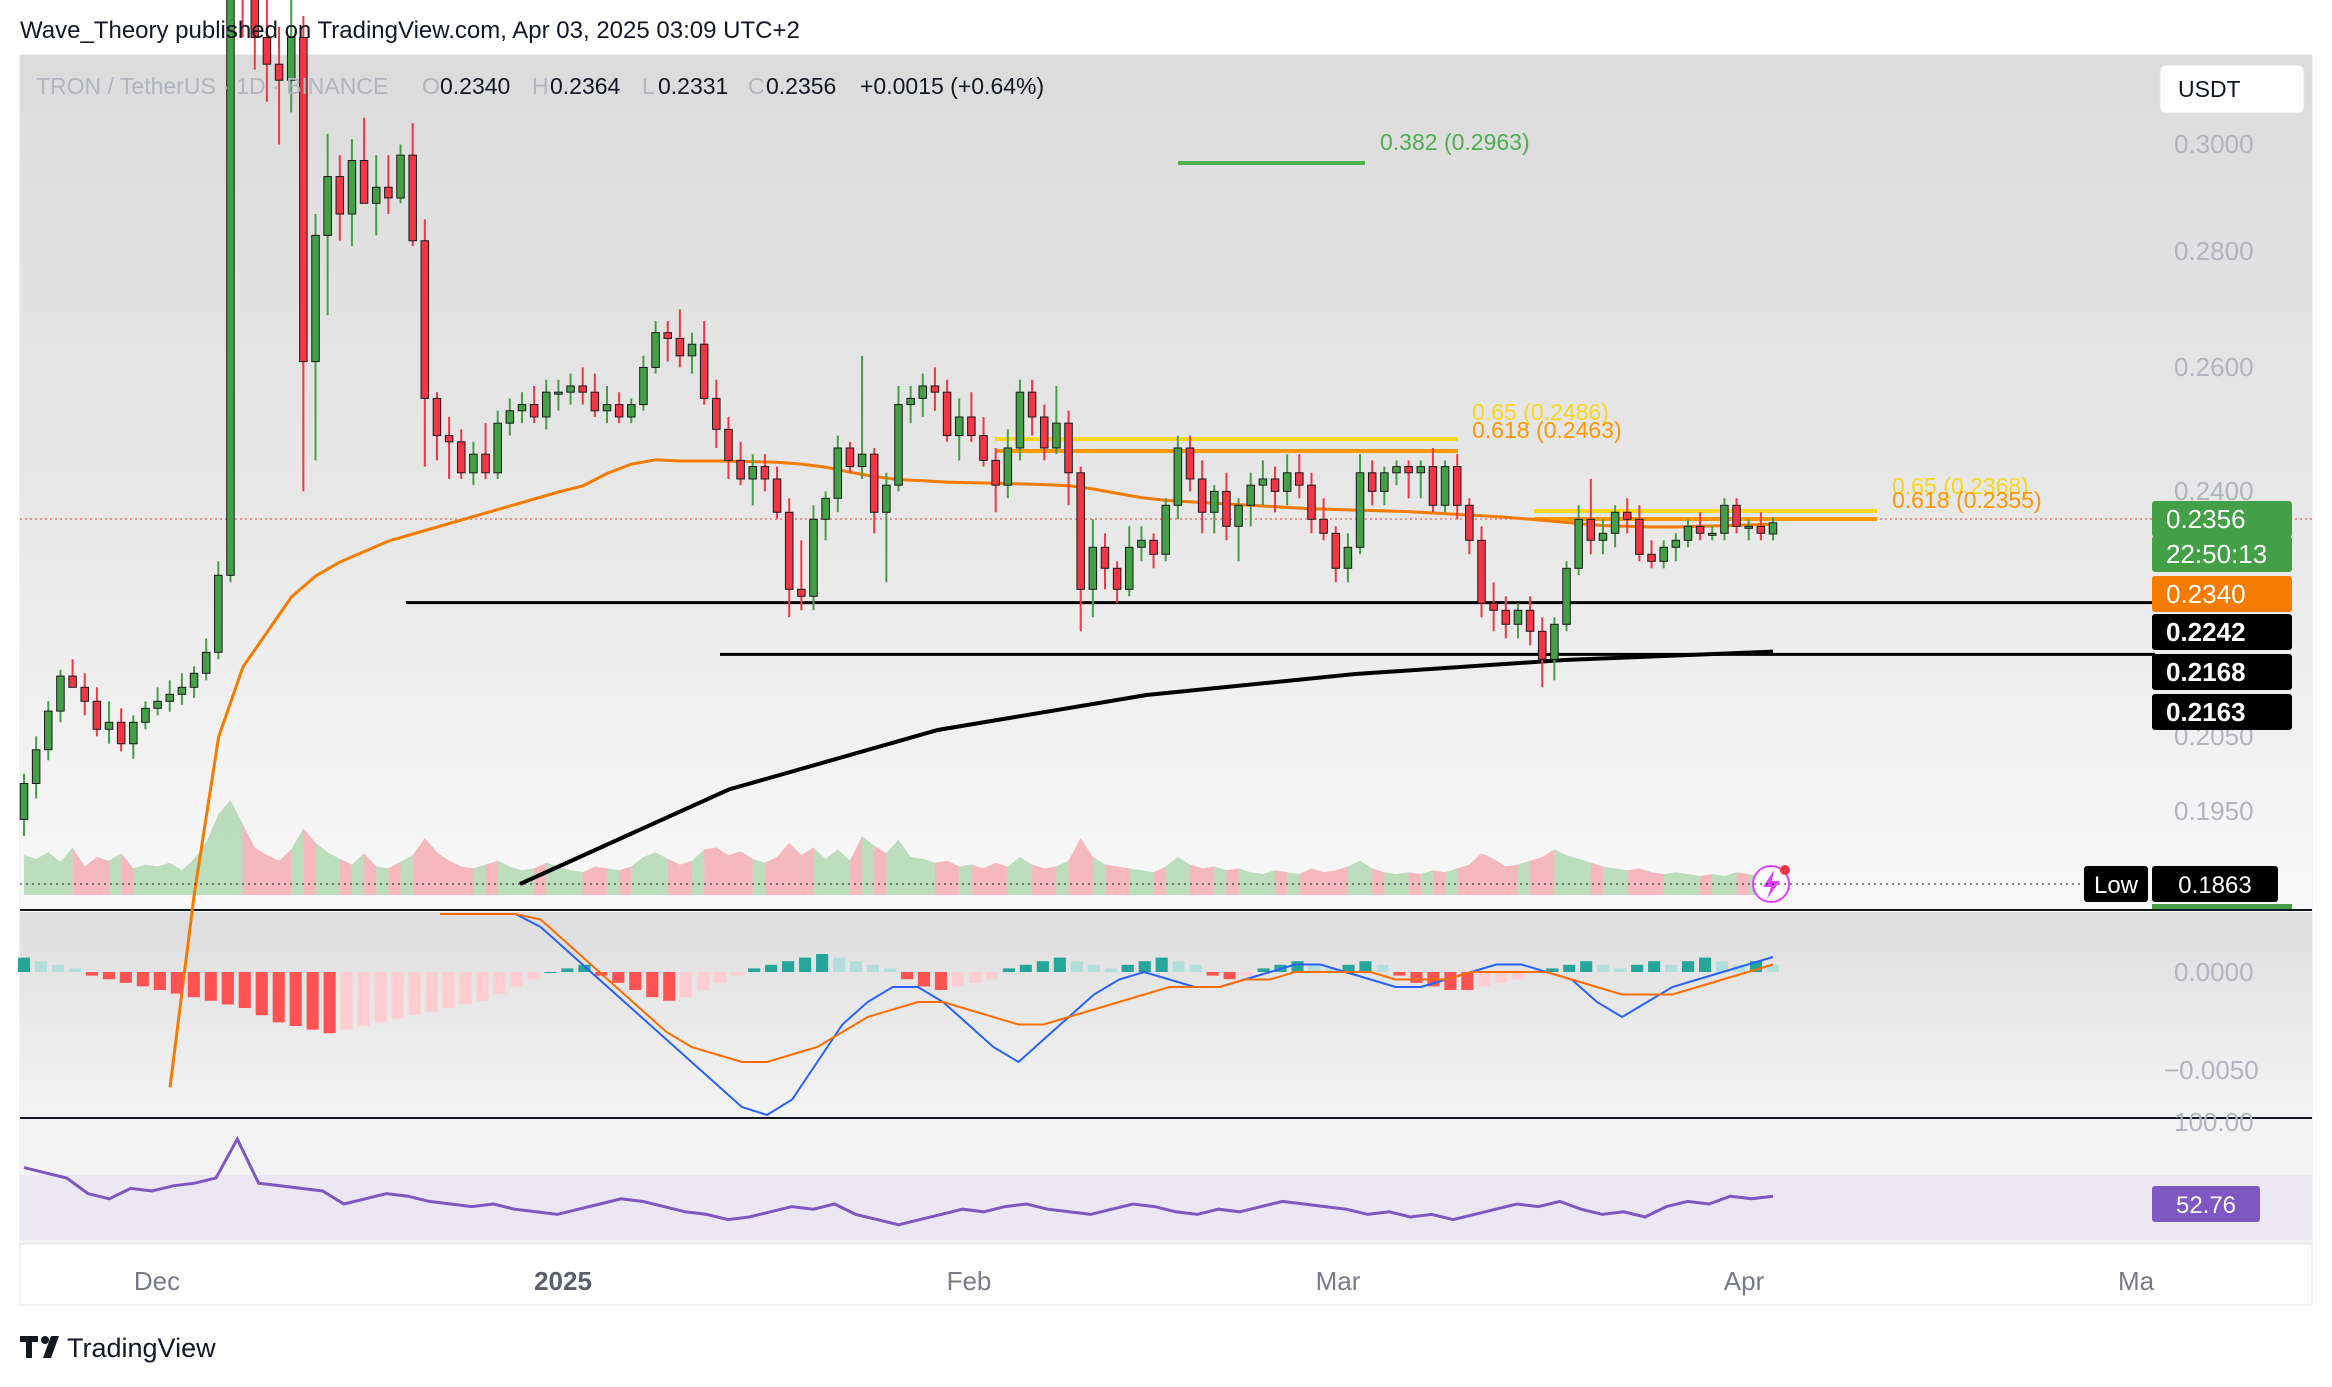 The height and width of the screenshot is (1387, 2332). Describe the element at coordinates (2214, 1122) in the screenshot. I see `rsi-tick: 100.00` at that location.